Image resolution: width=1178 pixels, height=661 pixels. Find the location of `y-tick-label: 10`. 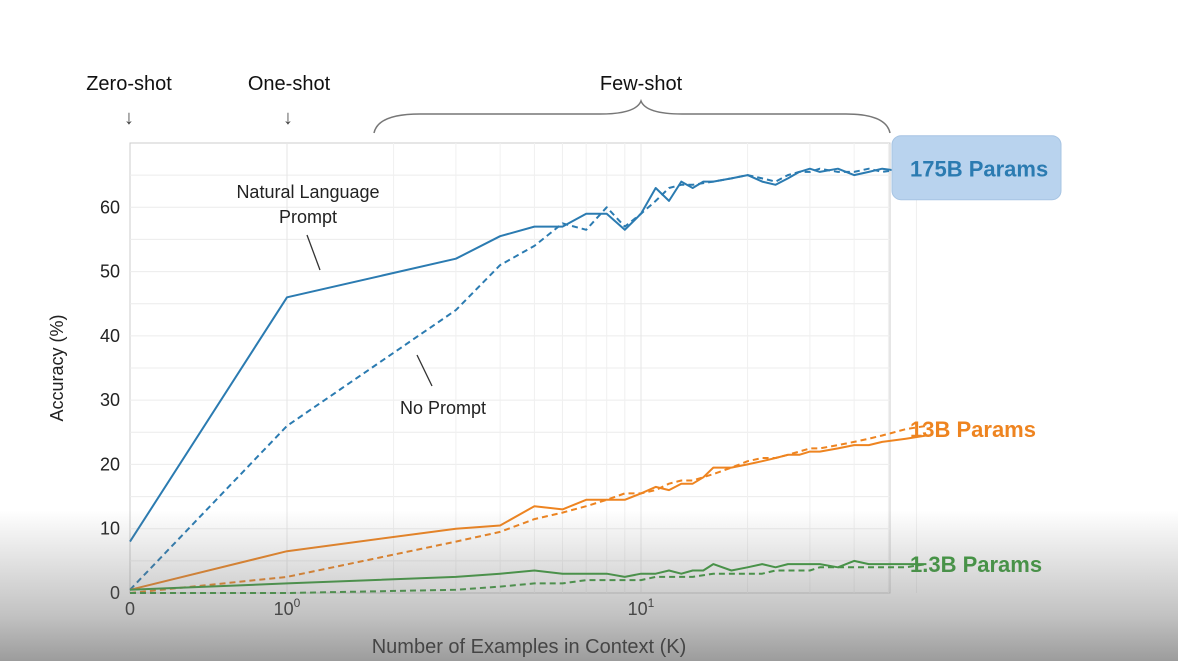

y-tick-label: 10 is located at coordinates (110, 529).